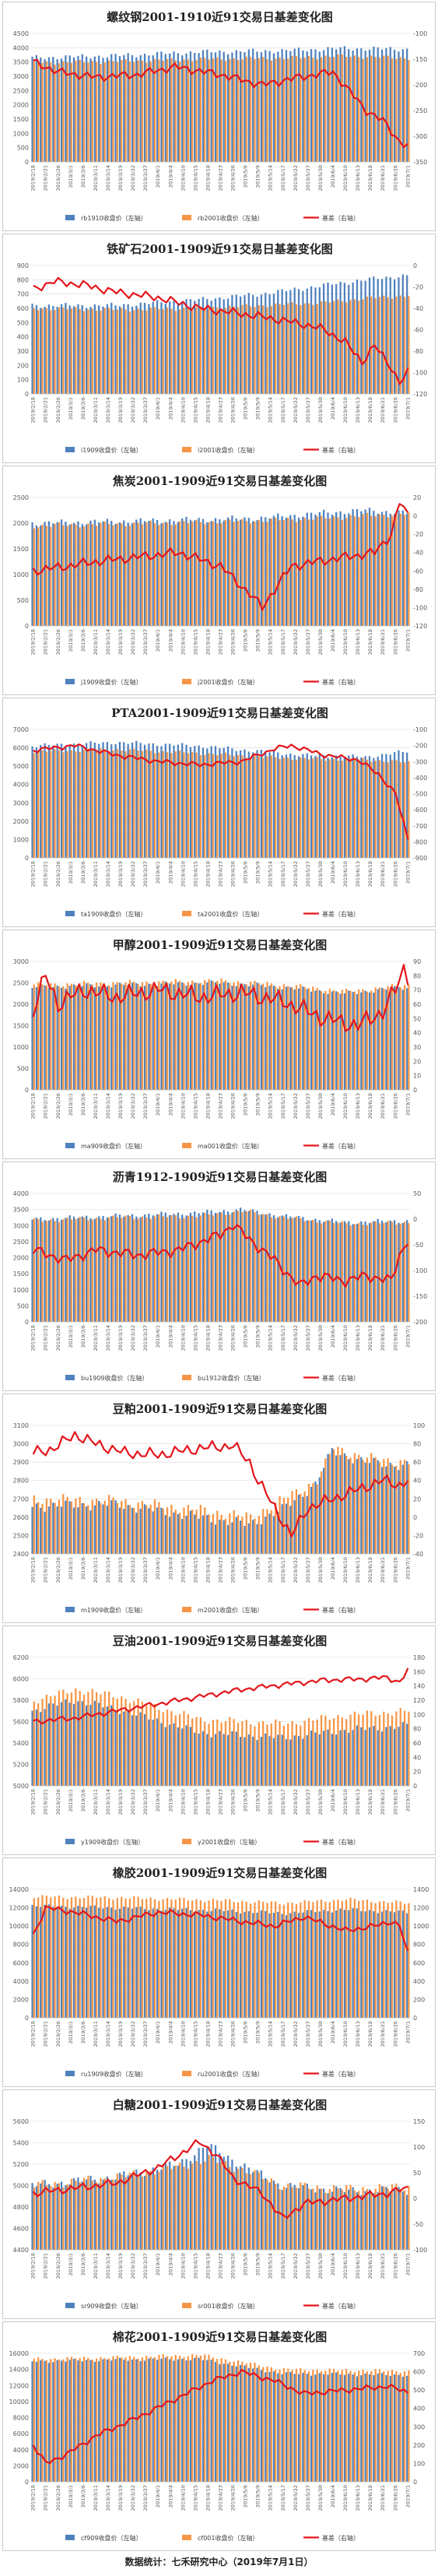 The height and width of the screenshot is (2576, 438). I want to click on legend-label: ru2001收盘价（左轴）, so click(231, 2074).